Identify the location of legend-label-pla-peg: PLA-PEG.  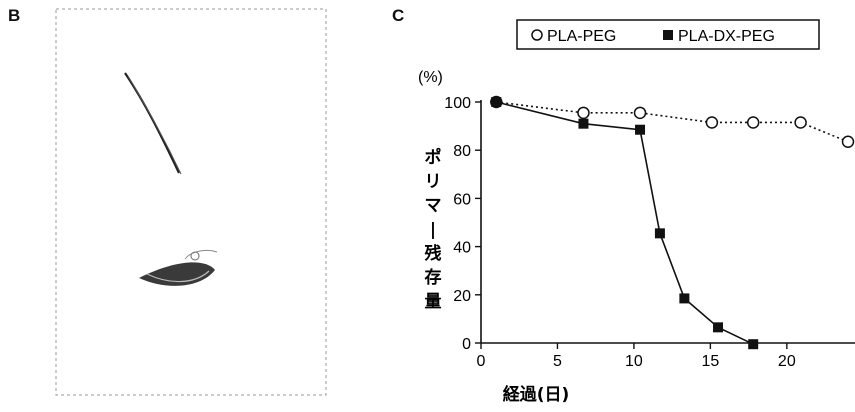
(581, 36).